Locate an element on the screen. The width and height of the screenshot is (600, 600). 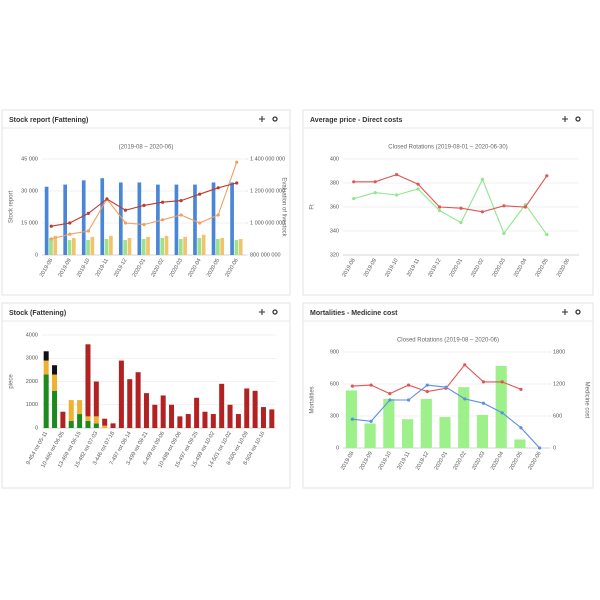
panel-title: Stock report (Fattening) is located at coordinates (48, 120).